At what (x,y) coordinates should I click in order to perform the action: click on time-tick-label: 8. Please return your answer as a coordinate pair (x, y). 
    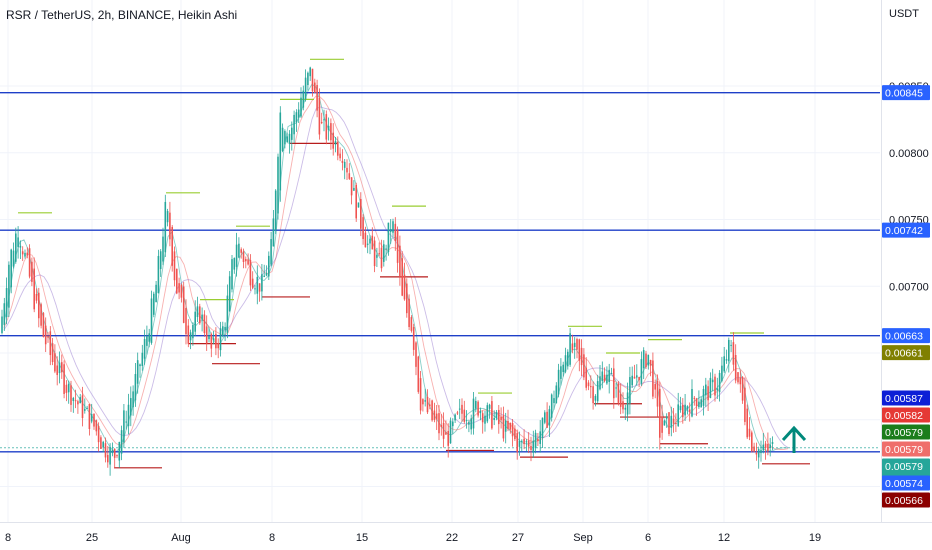
    Looking at the image, I should click on (8, 538).